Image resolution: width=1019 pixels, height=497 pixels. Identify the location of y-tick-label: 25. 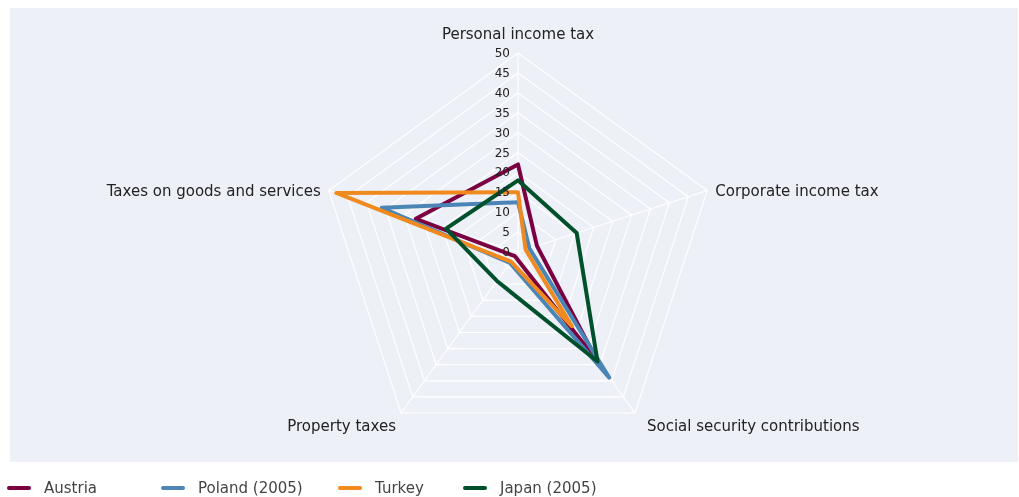
(502, 152).